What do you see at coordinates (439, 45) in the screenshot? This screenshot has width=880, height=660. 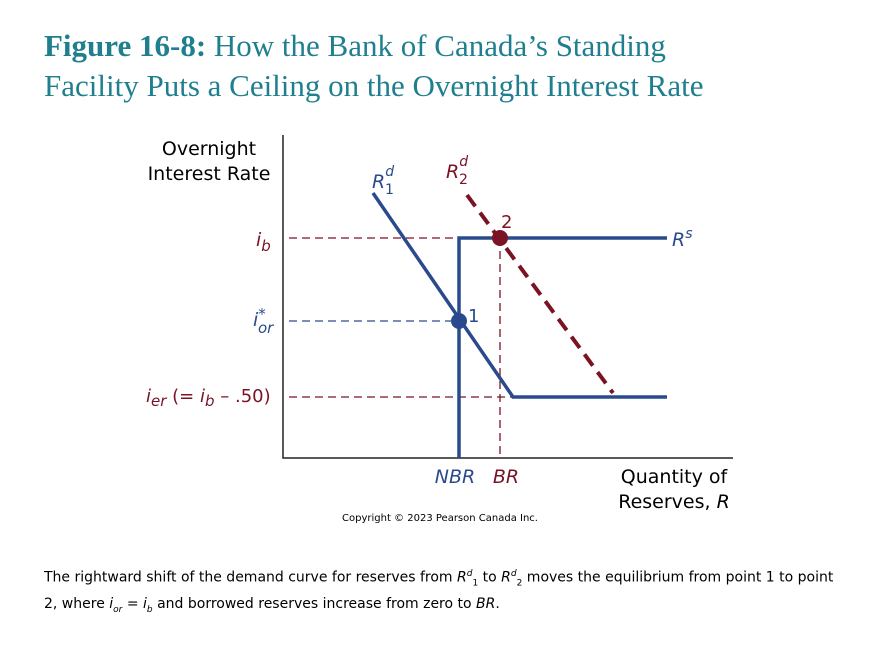 I see `title-text: How the Bank of Canada’s Standing` at bounding box center [439, 45].